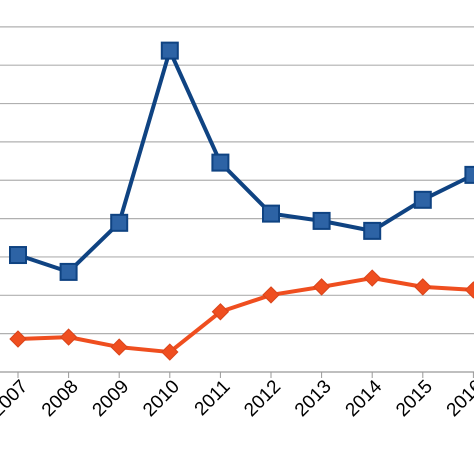 The image size is (474, 474). What do you see at coordinates (313, 398) in the screenshot?
I see `x-tick-label: 2013` at bounding box center [313, 398].